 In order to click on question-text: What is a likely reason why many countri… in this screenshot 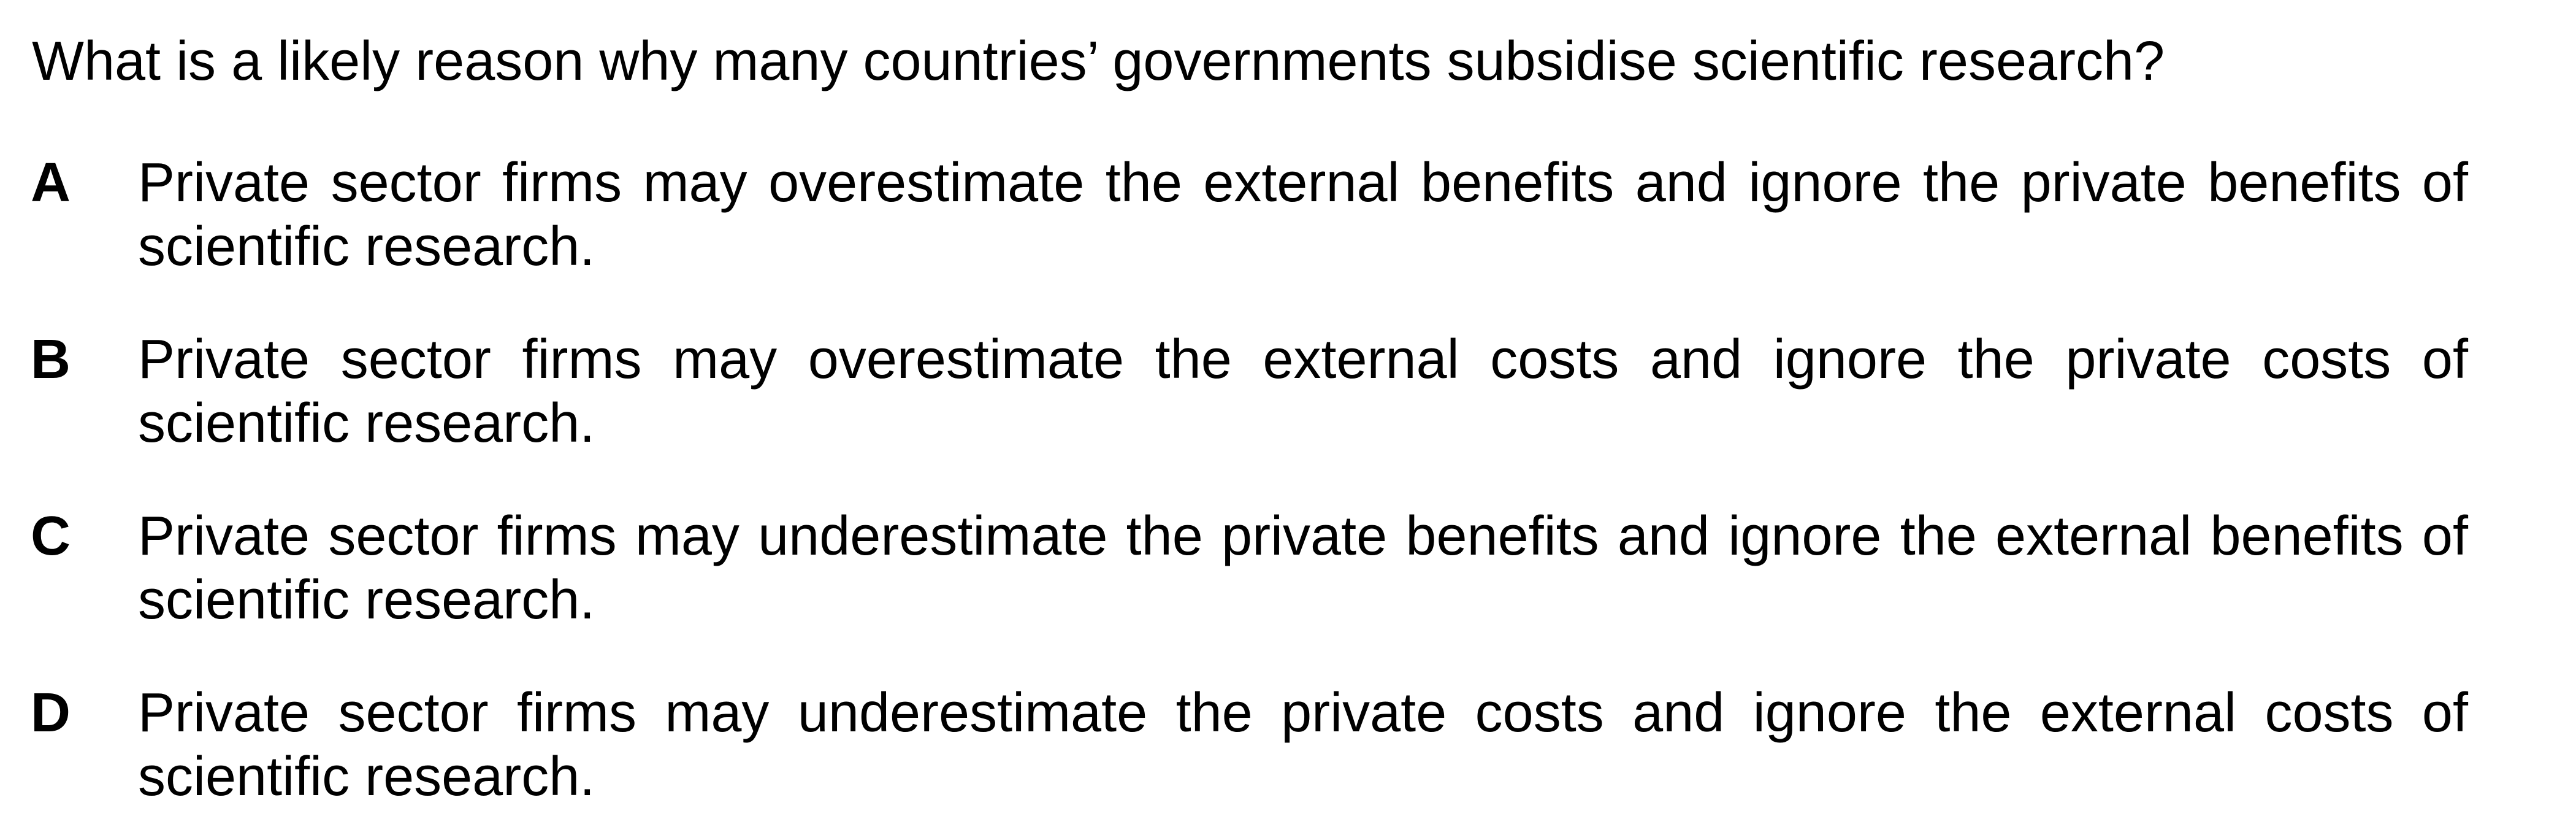, I will do `click(1098, 61)`.